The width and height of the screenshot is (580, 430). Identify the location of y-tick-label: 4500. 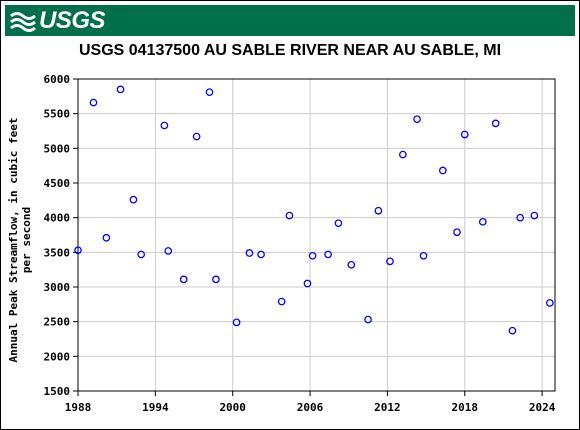
(57, 183).